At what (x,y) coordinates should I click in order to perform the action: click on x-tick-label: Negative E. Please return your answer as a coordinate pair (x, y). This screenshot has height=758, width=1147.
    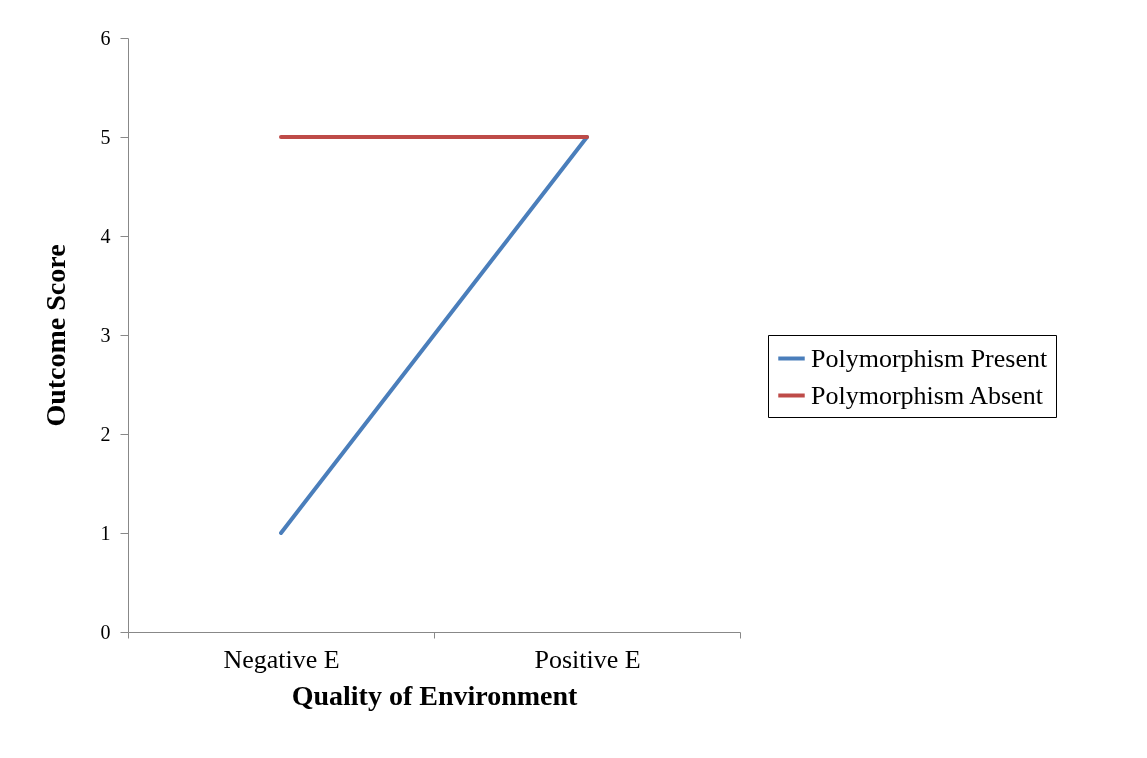
    Looking at the image, I should click on (281, 659).